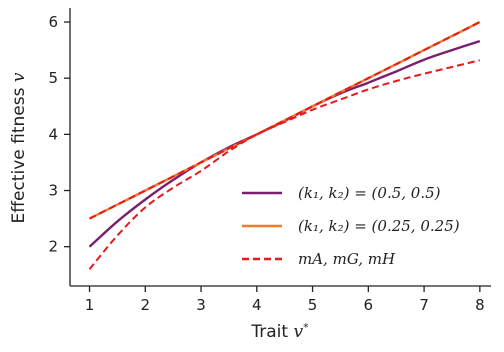  What do you see at coordinates (19, 147) in the screenshot?
I see `y-axis-label: Effective fitness v` at bounding box center [19, 147].